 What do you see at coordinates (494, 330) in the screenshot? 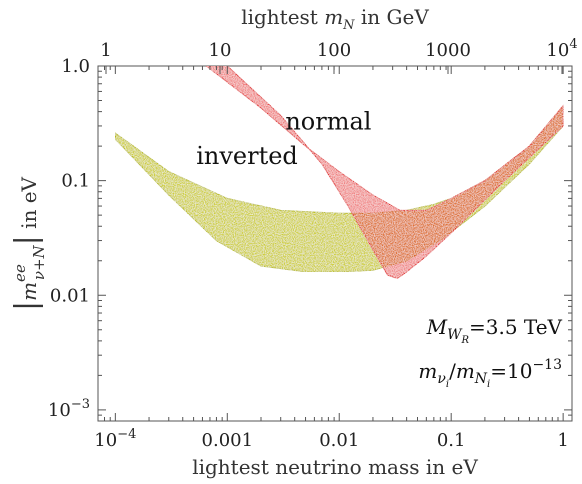
I see `annotation-mwr: MWR=3.5 TeV` at bounding box center [494, 330].